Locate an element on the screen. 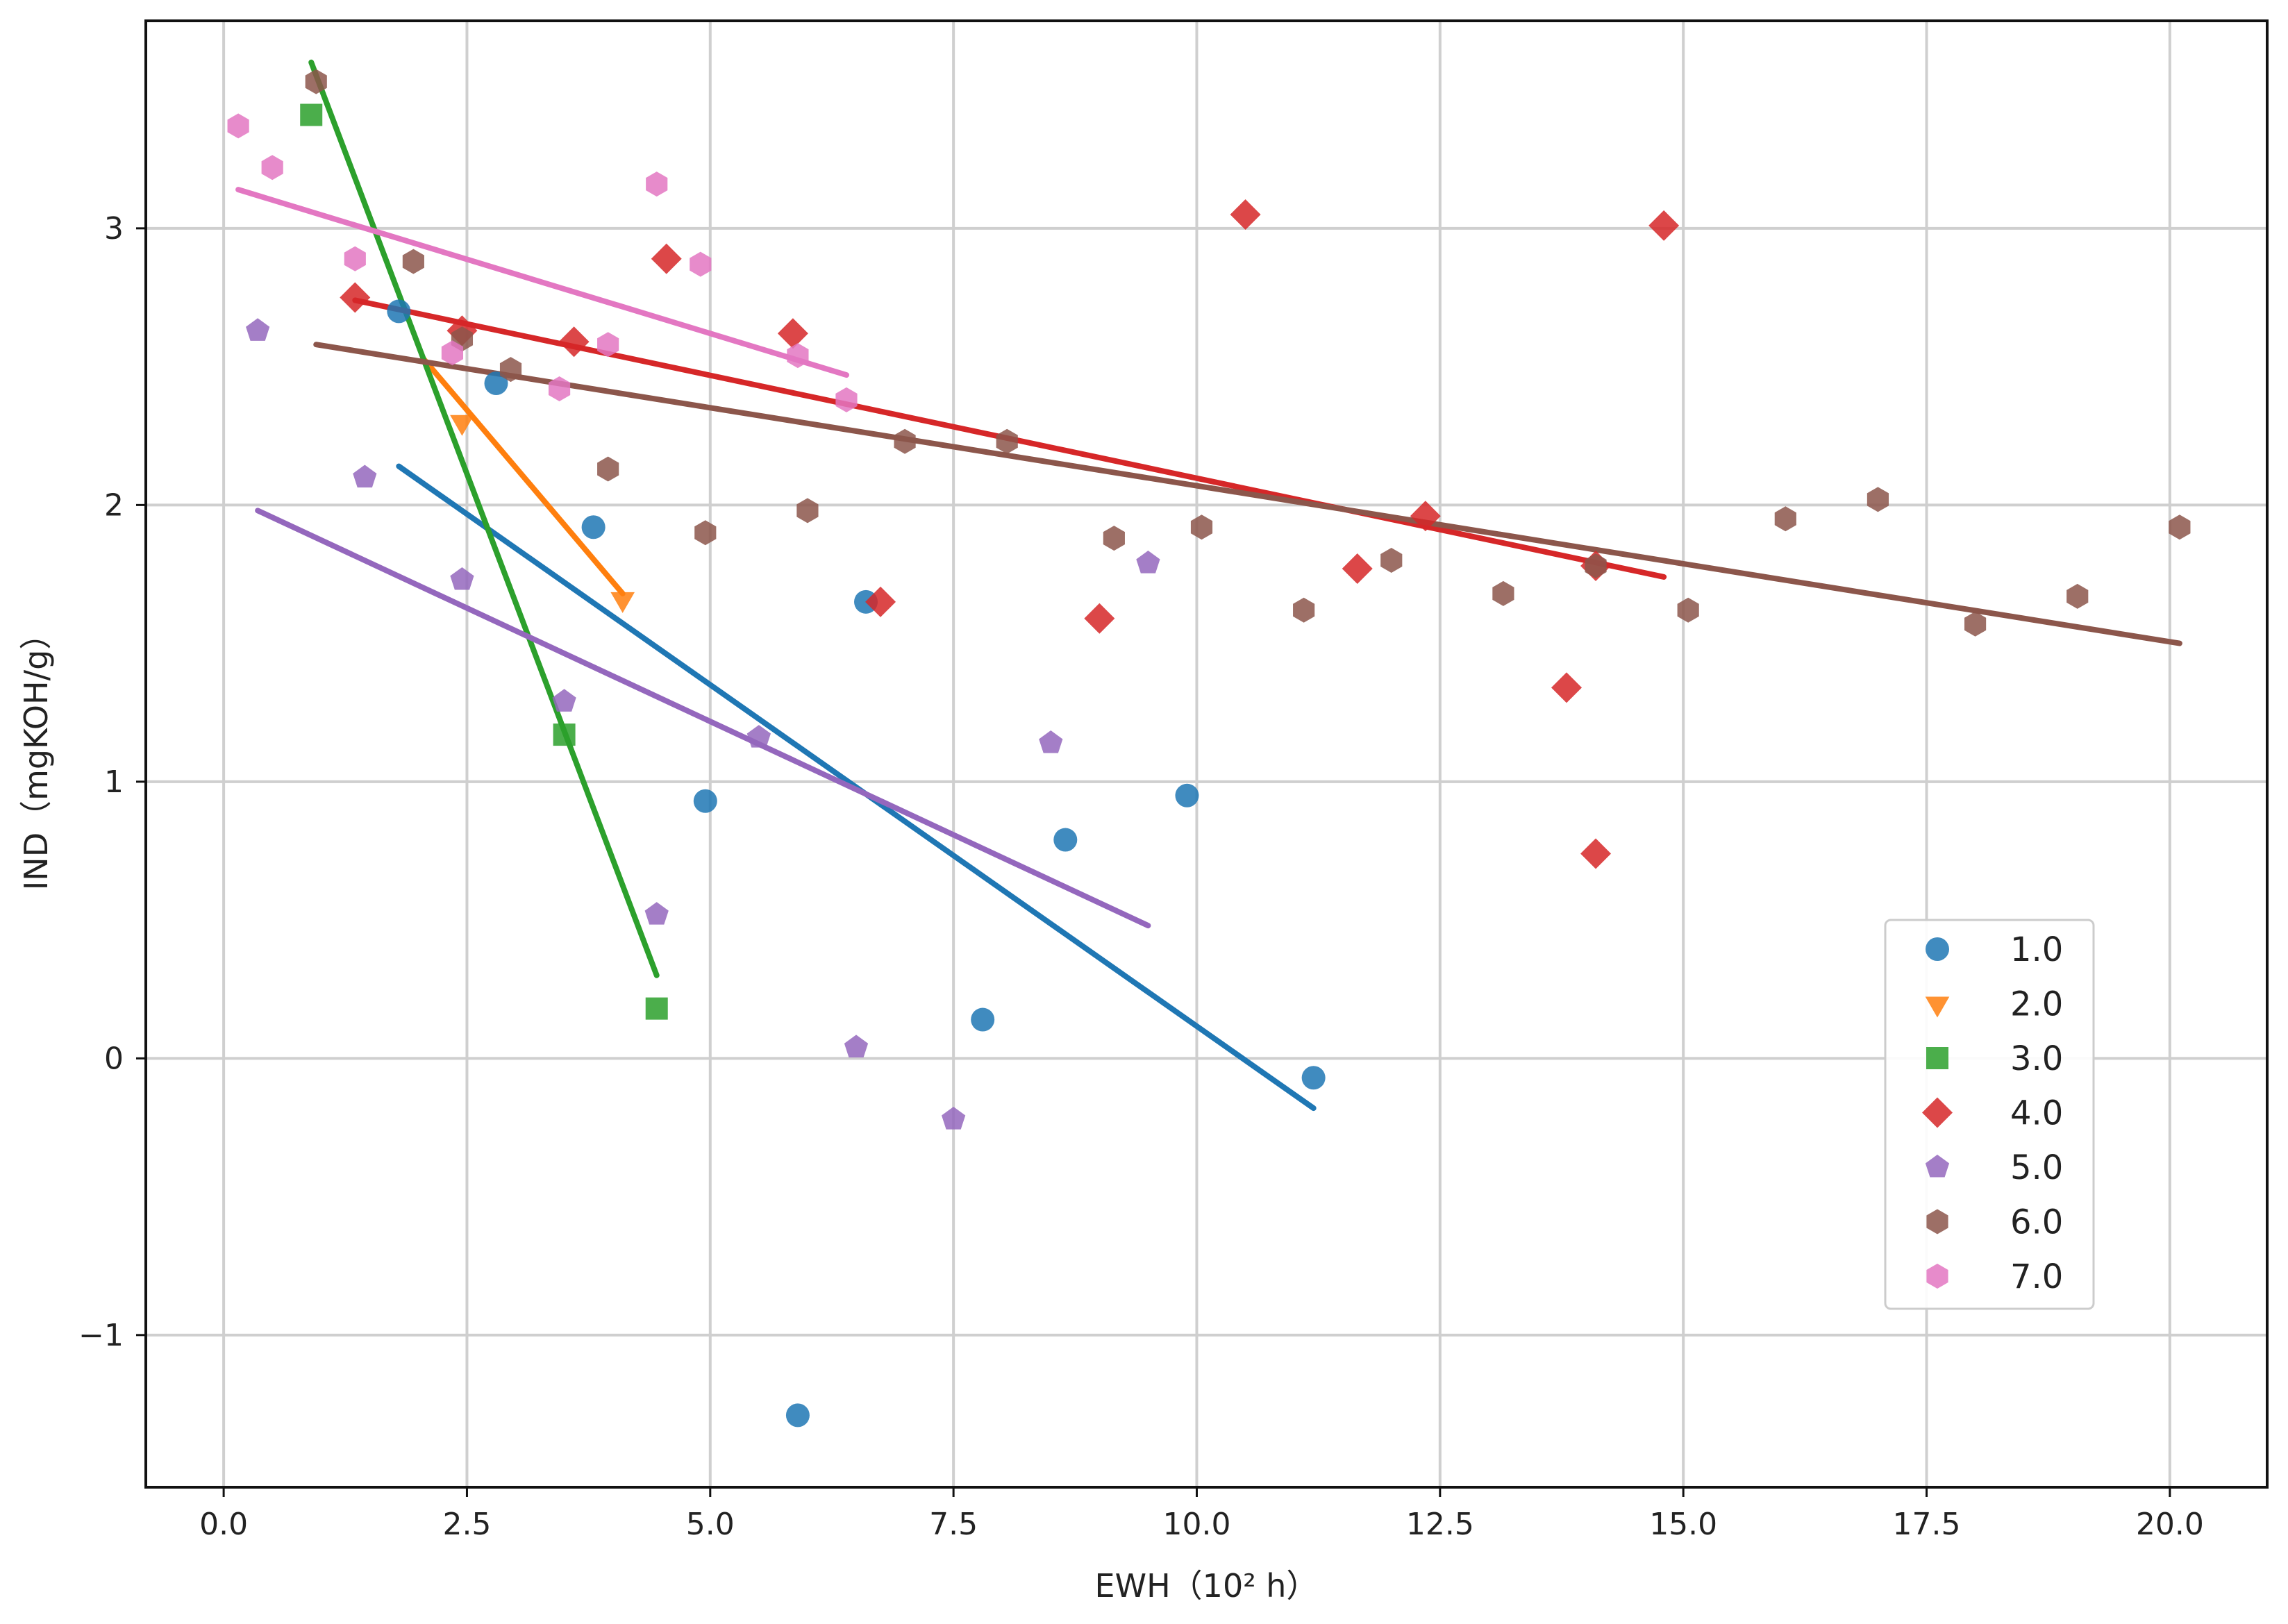  legend-label: 4.0 is located at coordinates (2037, 1113).